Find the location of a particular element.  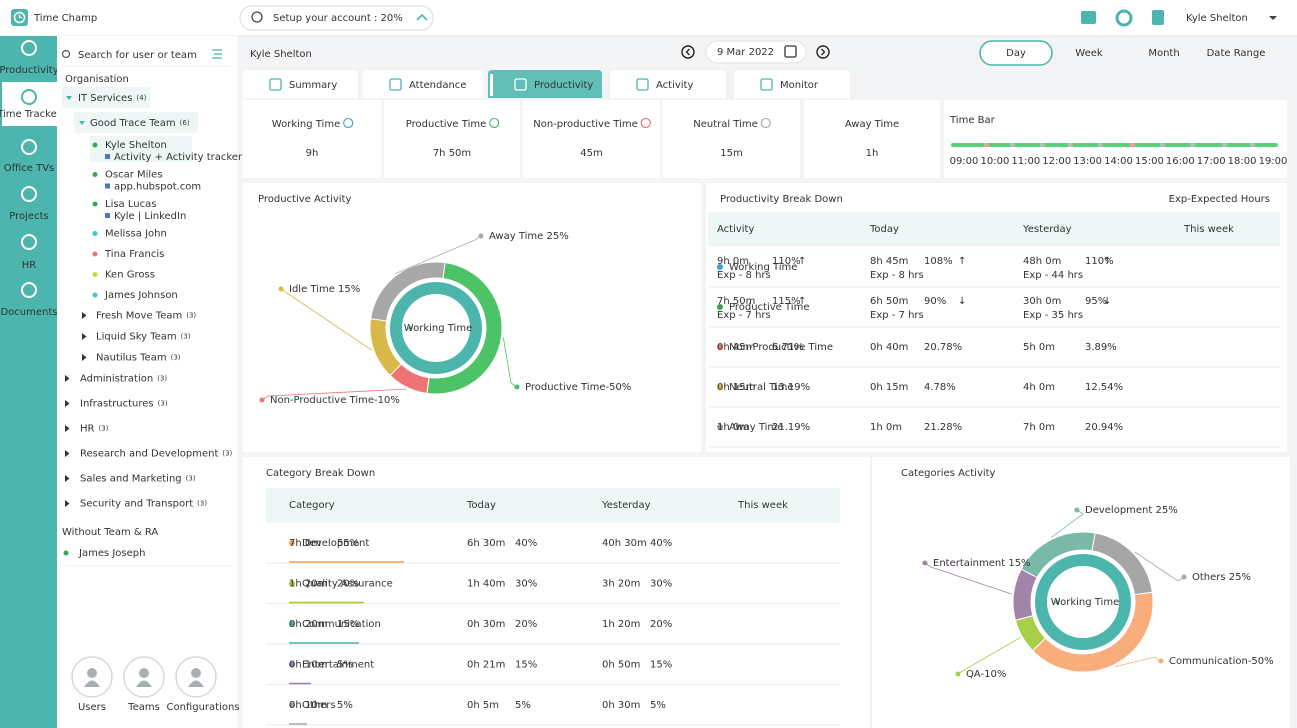

prev-date is located at coordinates (688, 52).